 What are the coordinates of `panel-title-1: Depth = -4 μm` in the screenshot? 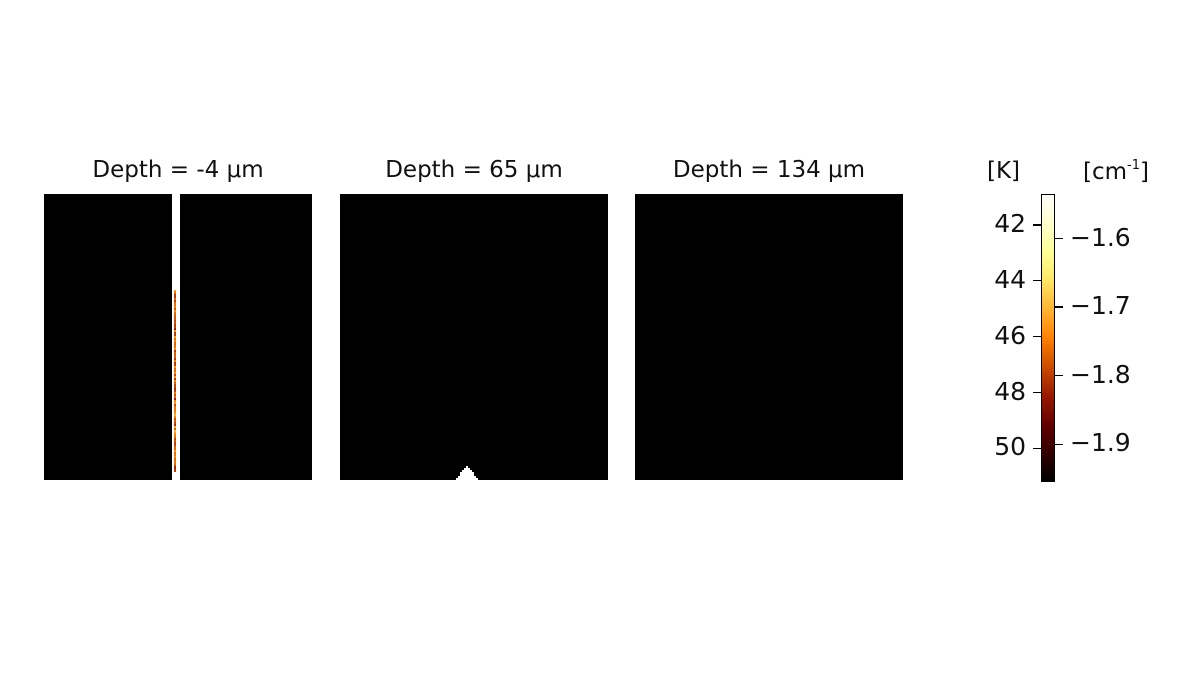 It's located at (178, 170).